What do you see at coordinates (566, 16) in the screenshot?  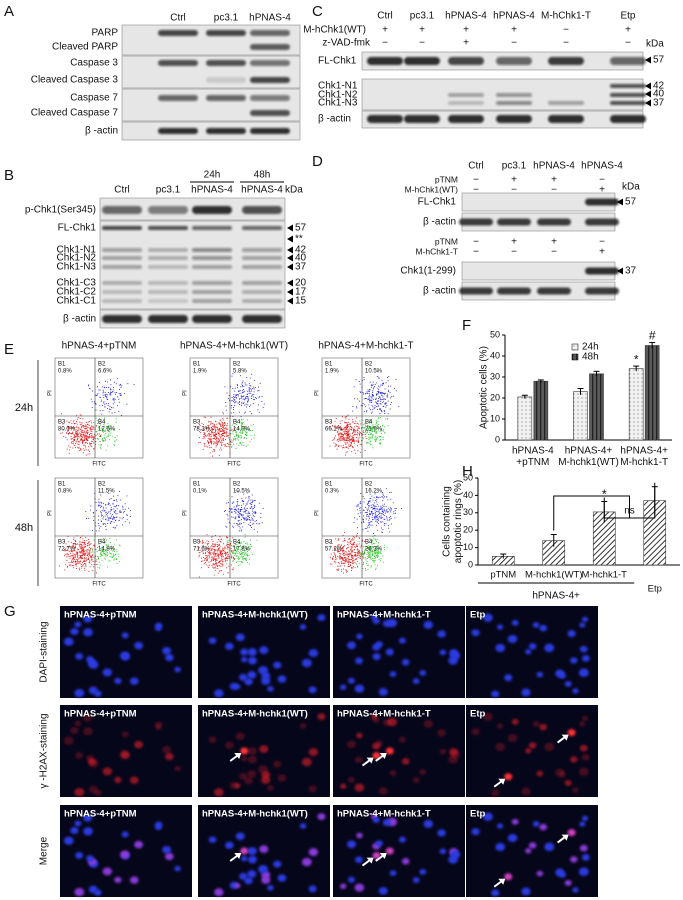 I see `column-header: M-hChk1-T` at bounding box center [566, 16].